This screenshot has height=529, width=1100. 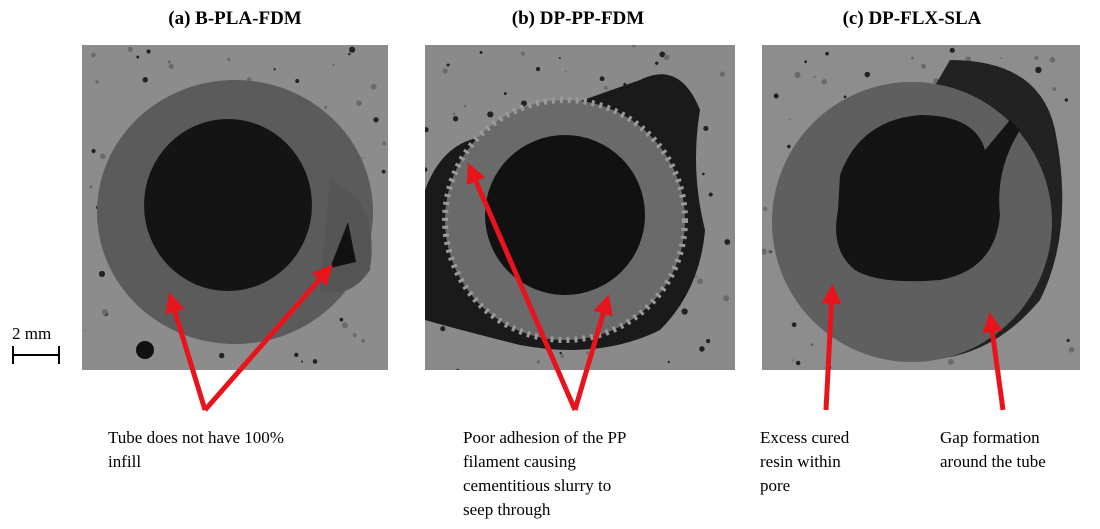 I want to click on annotation-text: seep through, so click(x=507, y=509).